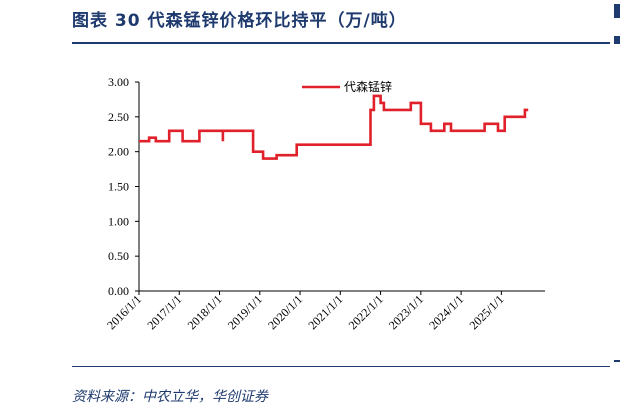  What do you see at coordinates (118, 187) in the screenshot?
I see `y-tick-label: 1.50` at bounding box center [118, 187].